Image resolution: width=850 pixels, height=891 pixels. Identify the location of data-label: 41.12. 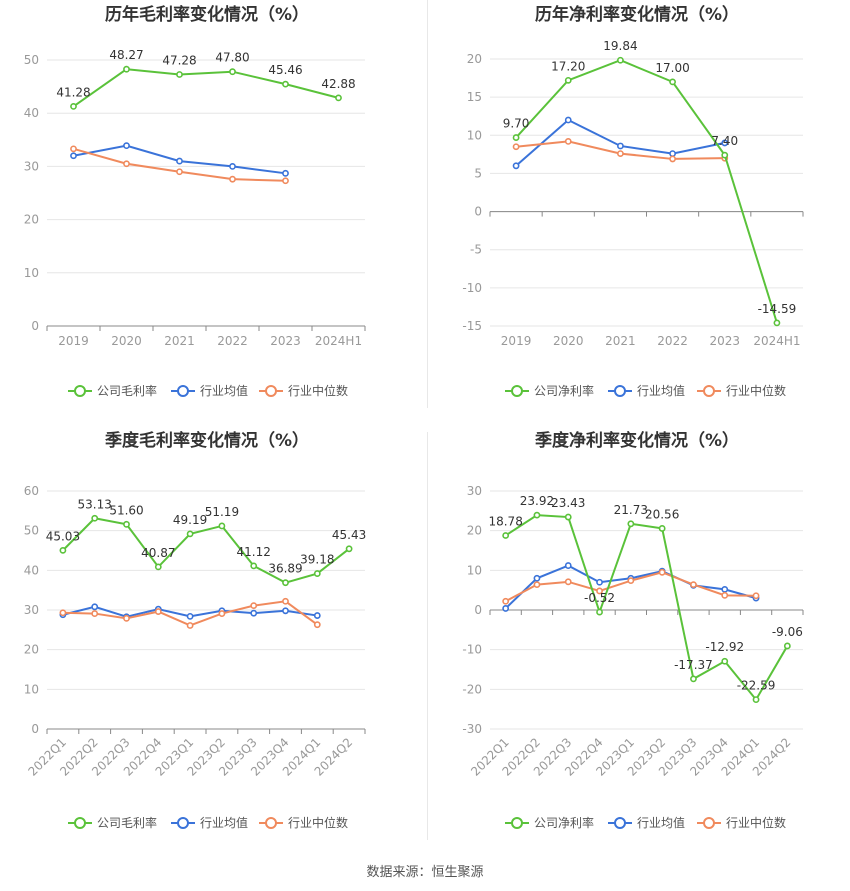
(254, 552).